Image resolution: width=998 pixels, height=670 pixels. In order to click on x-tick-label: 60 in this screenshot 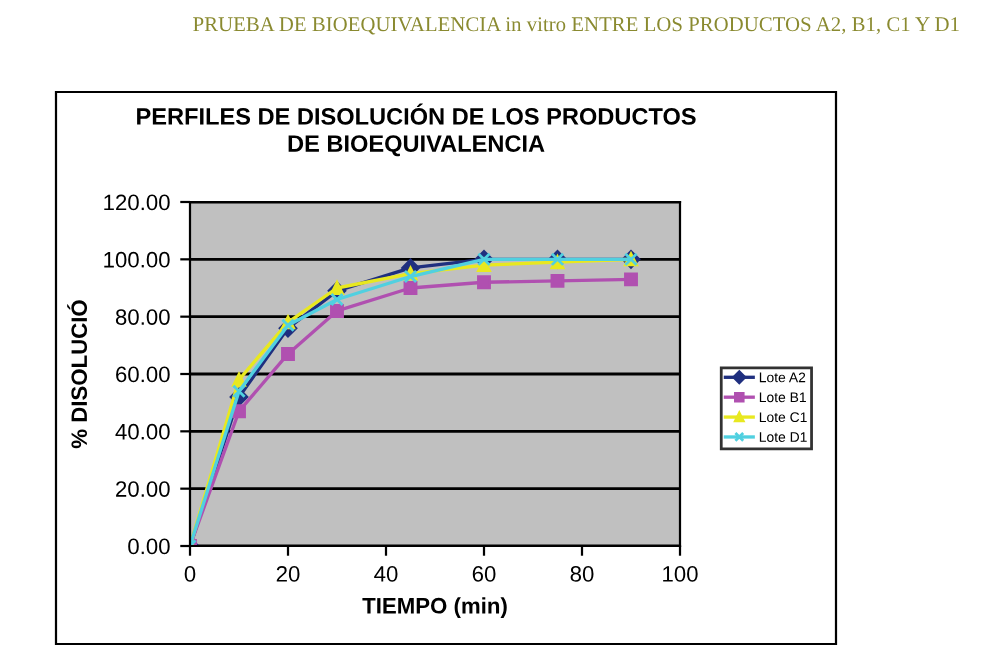, I will do `click(484, 574)`.